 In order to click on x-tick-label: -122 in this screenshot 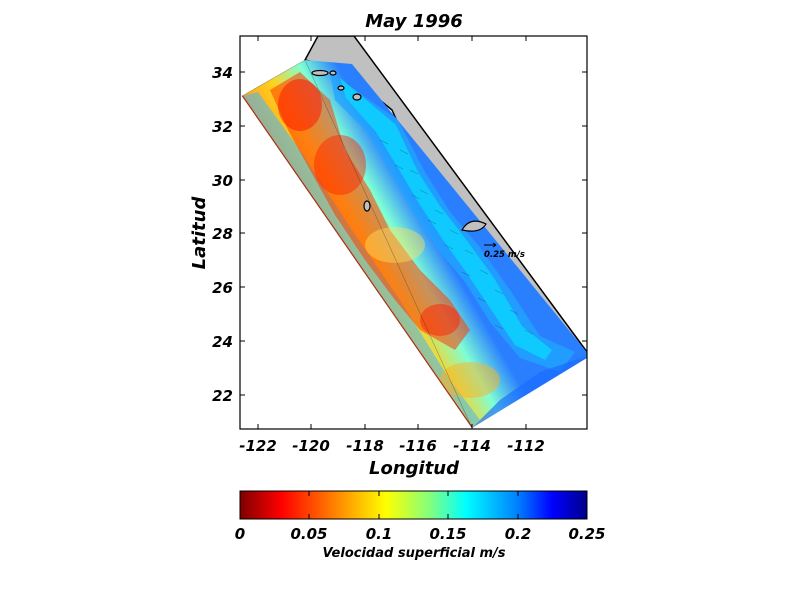, I will do `click(258, 446)`.